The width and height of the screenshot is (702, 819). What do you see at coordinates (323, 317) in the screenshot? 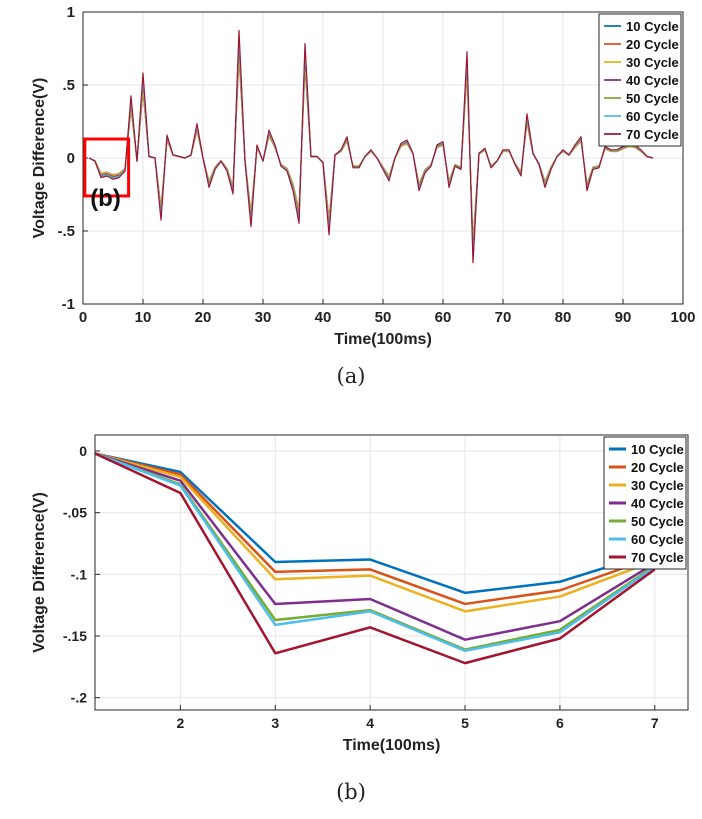
I see `x-tick-label: 40` at bounding box center [323, 317].